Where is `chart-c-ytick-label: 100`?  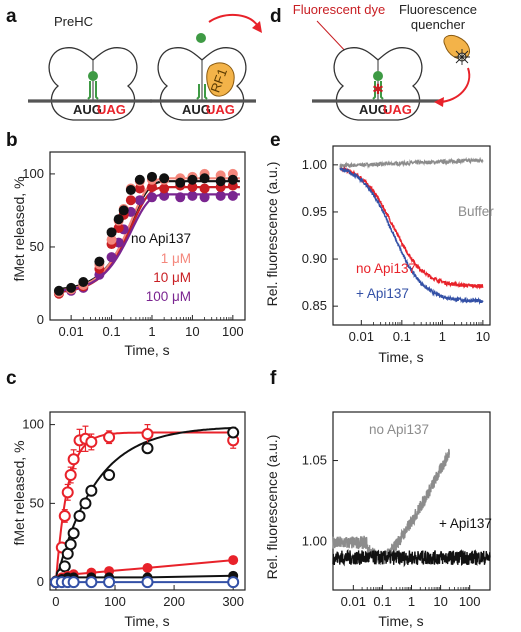 chart-c-ytick-label: 100 is located at coordinates (33, 424).